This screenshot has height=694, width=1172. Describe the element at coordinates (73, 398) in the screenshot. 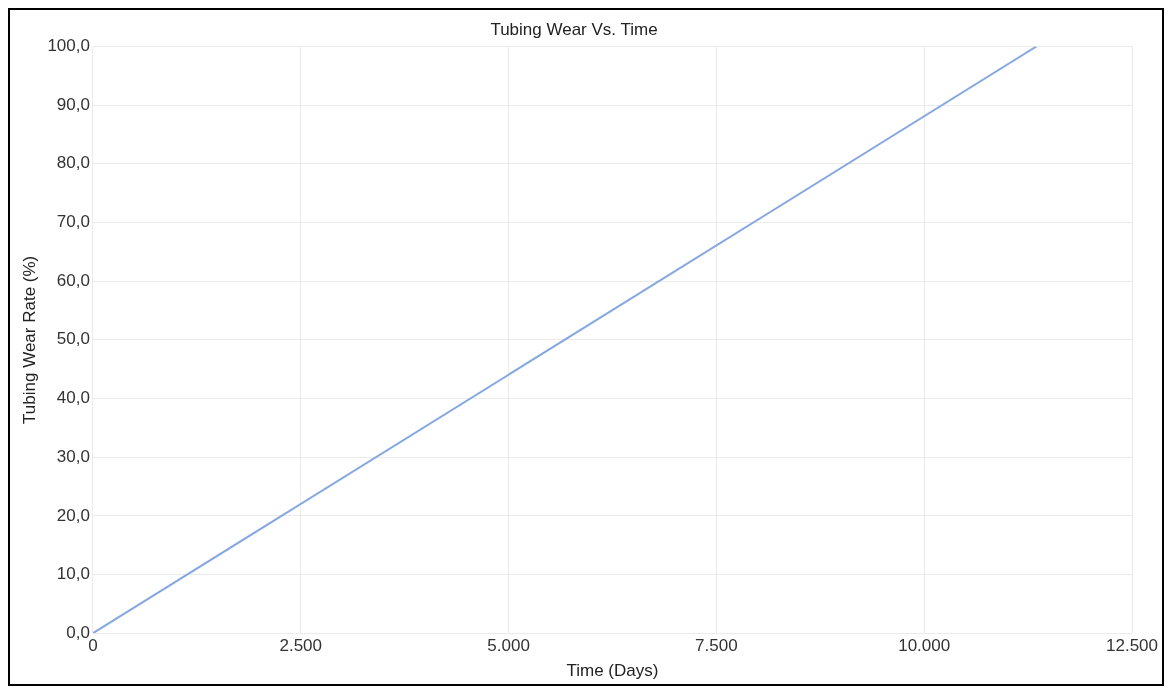

I see `y-tick-label: 40,0` at that location.